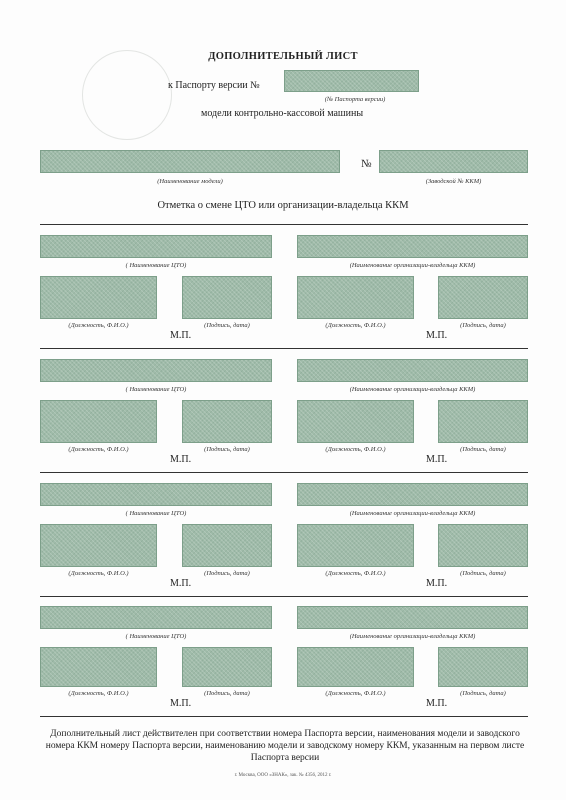 The image size is (566, 800). Describe the element at coordinates (214, 85) in the screenshot. I see `passport-prefix: к Паспорту версии №` at that location.